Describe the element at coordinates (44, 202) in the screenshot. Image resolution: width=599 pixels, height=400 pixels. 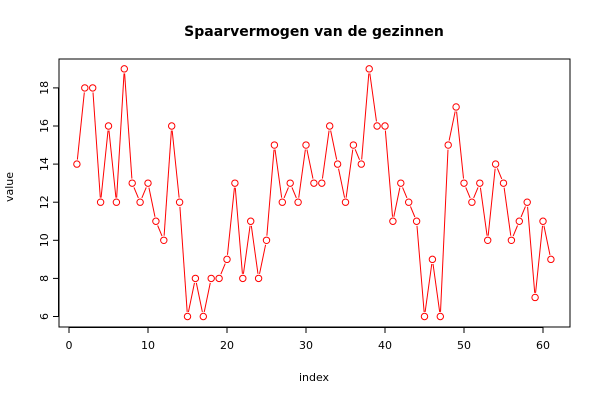
I see `y-tick-label: 12` at that location.